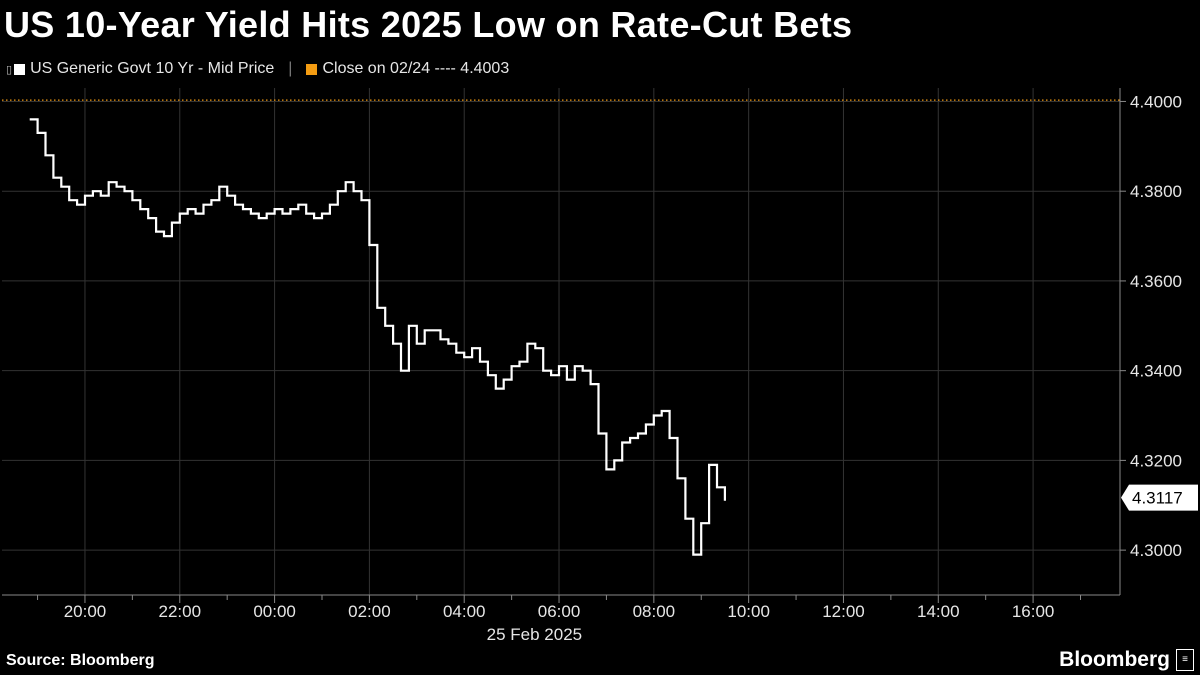 The height and width of the screenshot is (675, 1200). Describe the element at coordinates (274, 611) in the screenshot. I see `x-tick-label: 00:00` at that location.